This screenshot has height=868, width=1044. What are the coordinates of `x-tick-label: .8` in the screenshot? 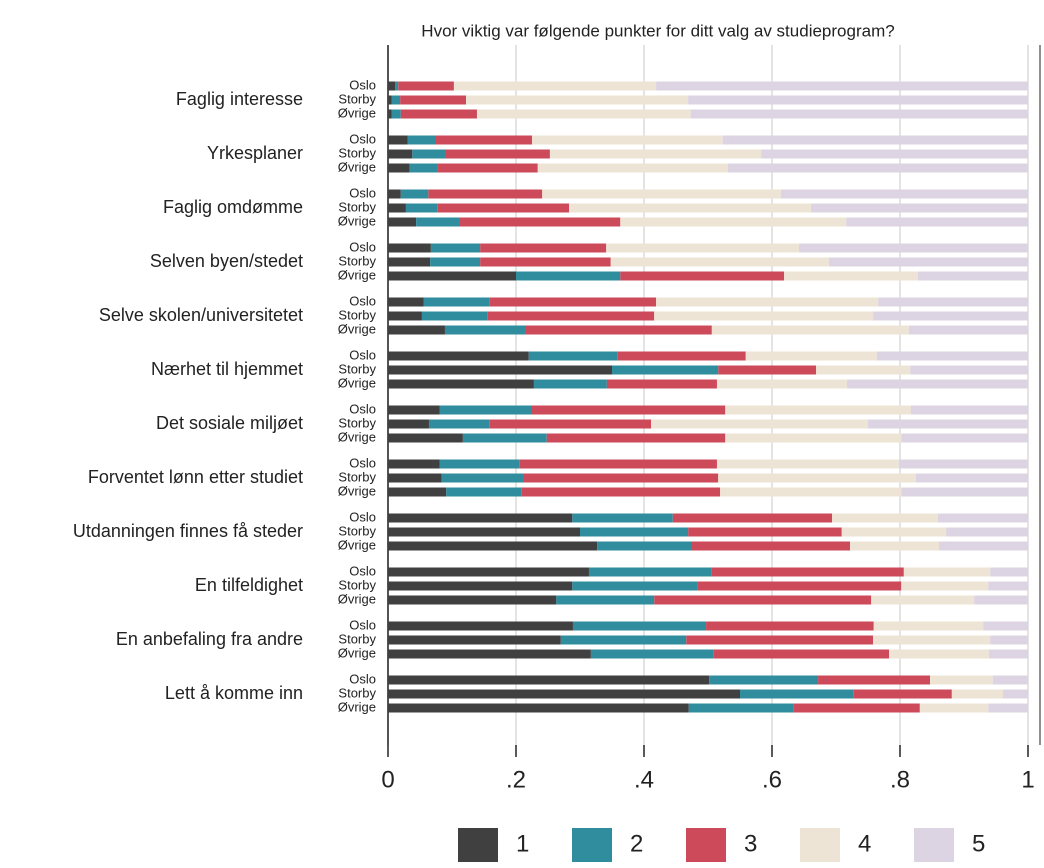 It's located at (900, 779).